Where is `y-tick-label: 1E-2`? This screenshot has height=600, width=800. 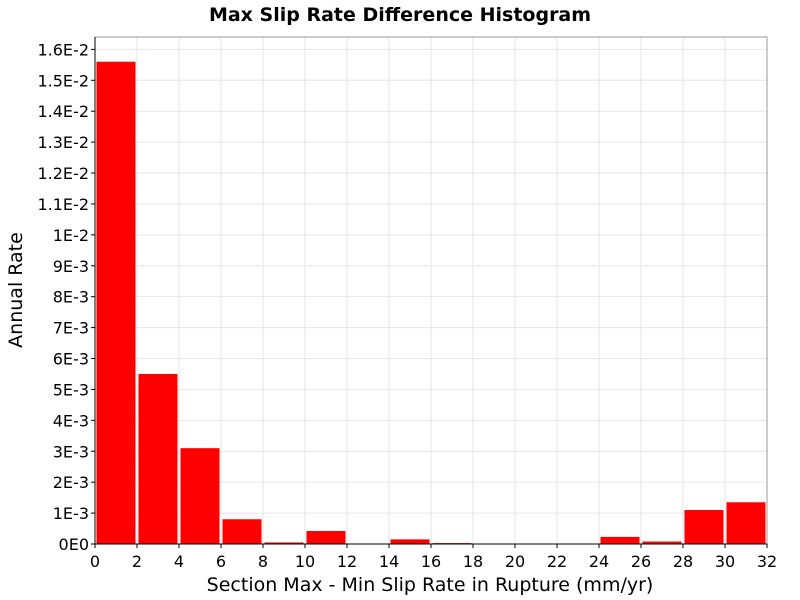
y-tick-label: 1E-2 is located at coordinates (71, 235).